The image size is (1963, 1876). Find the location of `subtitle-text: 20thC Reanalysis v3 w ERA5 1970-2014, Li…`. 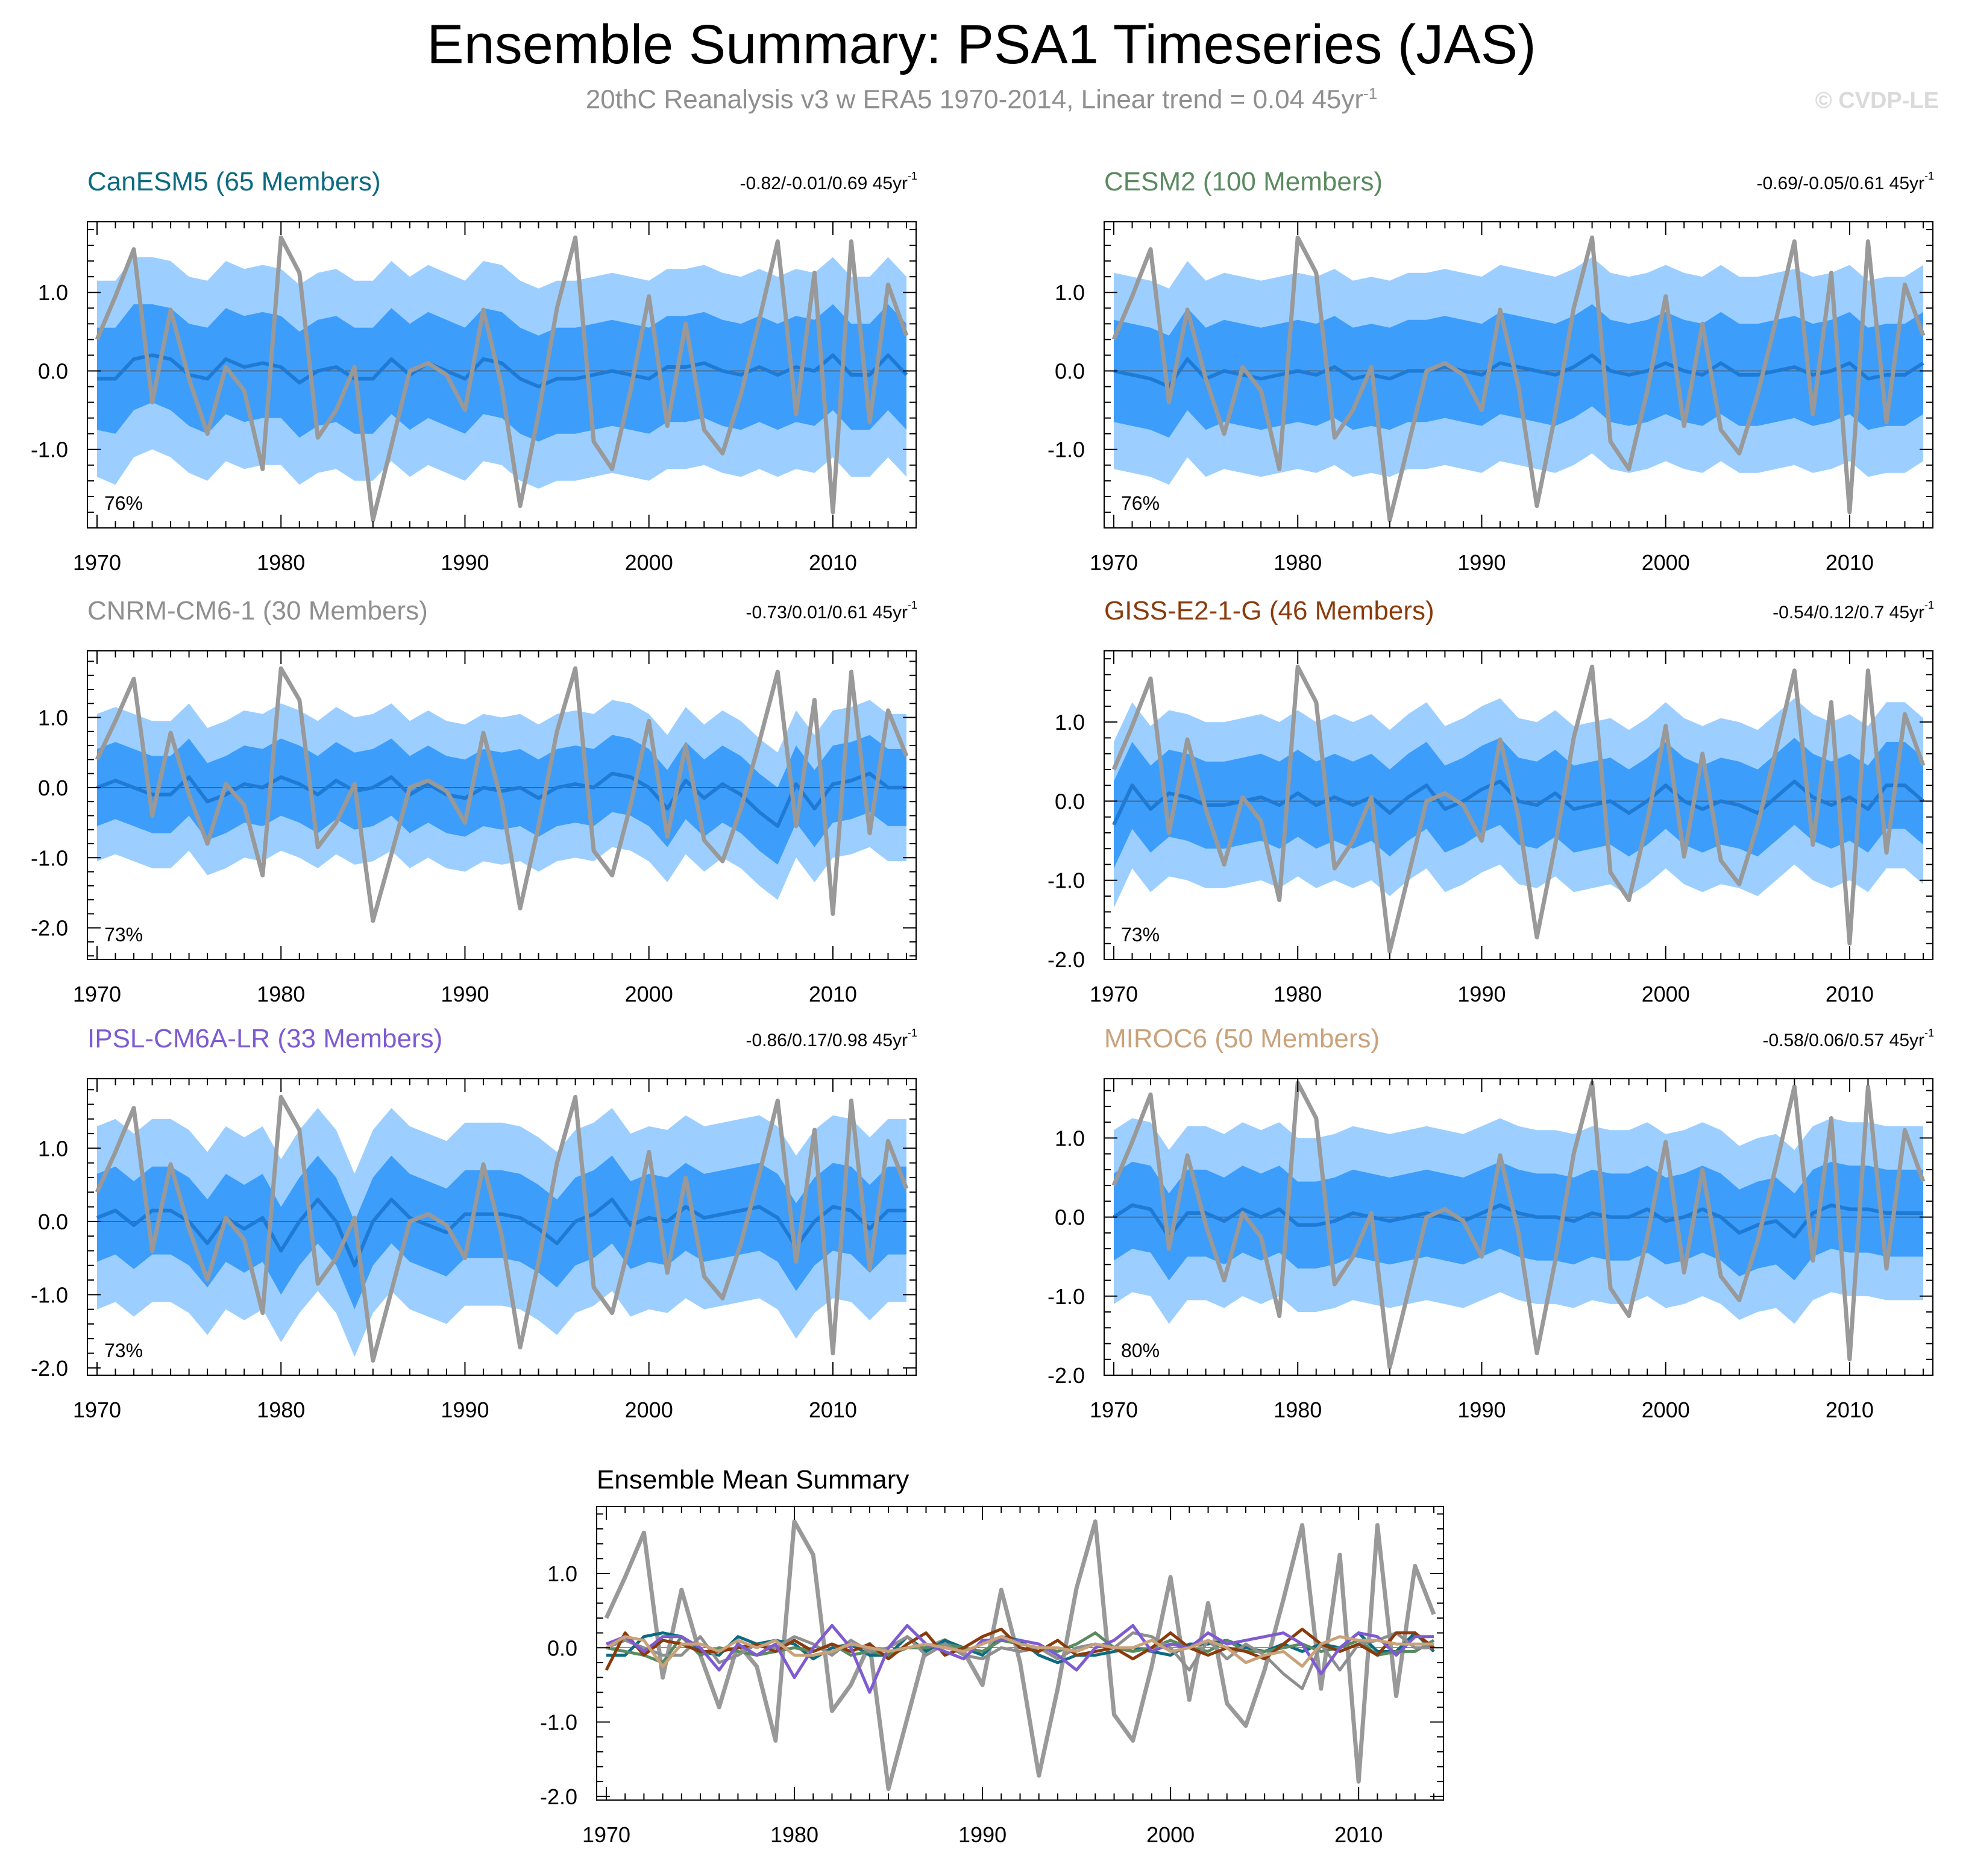

subtitle-text: 20thC Reanalysis v3 w ERA5 1970-2014, Li… is located at coordinates (974, 99).